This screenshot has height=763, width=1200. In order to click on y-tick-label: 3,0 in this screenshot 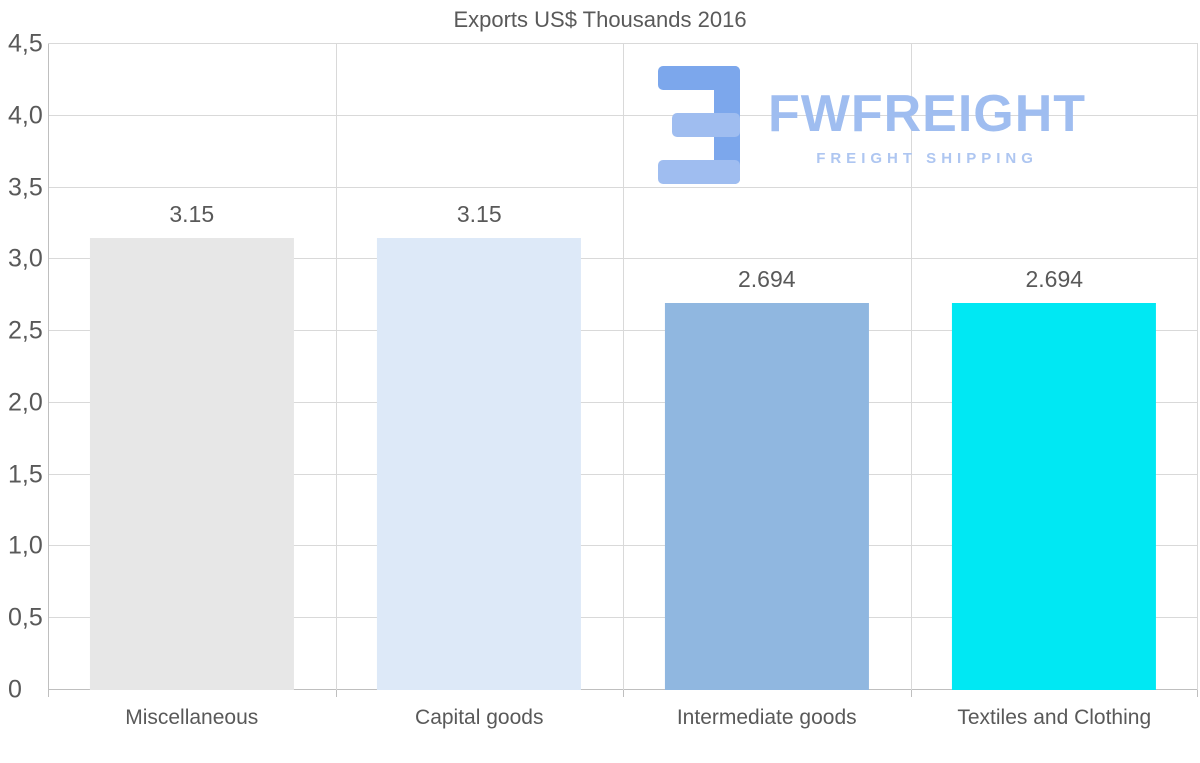, I will do `click(25, 258)`.